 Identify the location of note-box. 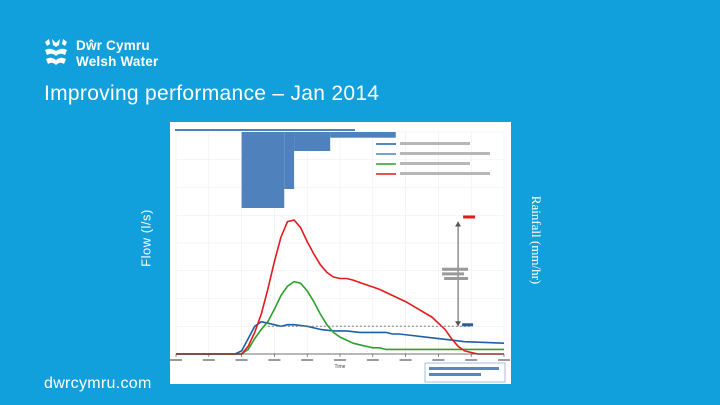
(465, 372).